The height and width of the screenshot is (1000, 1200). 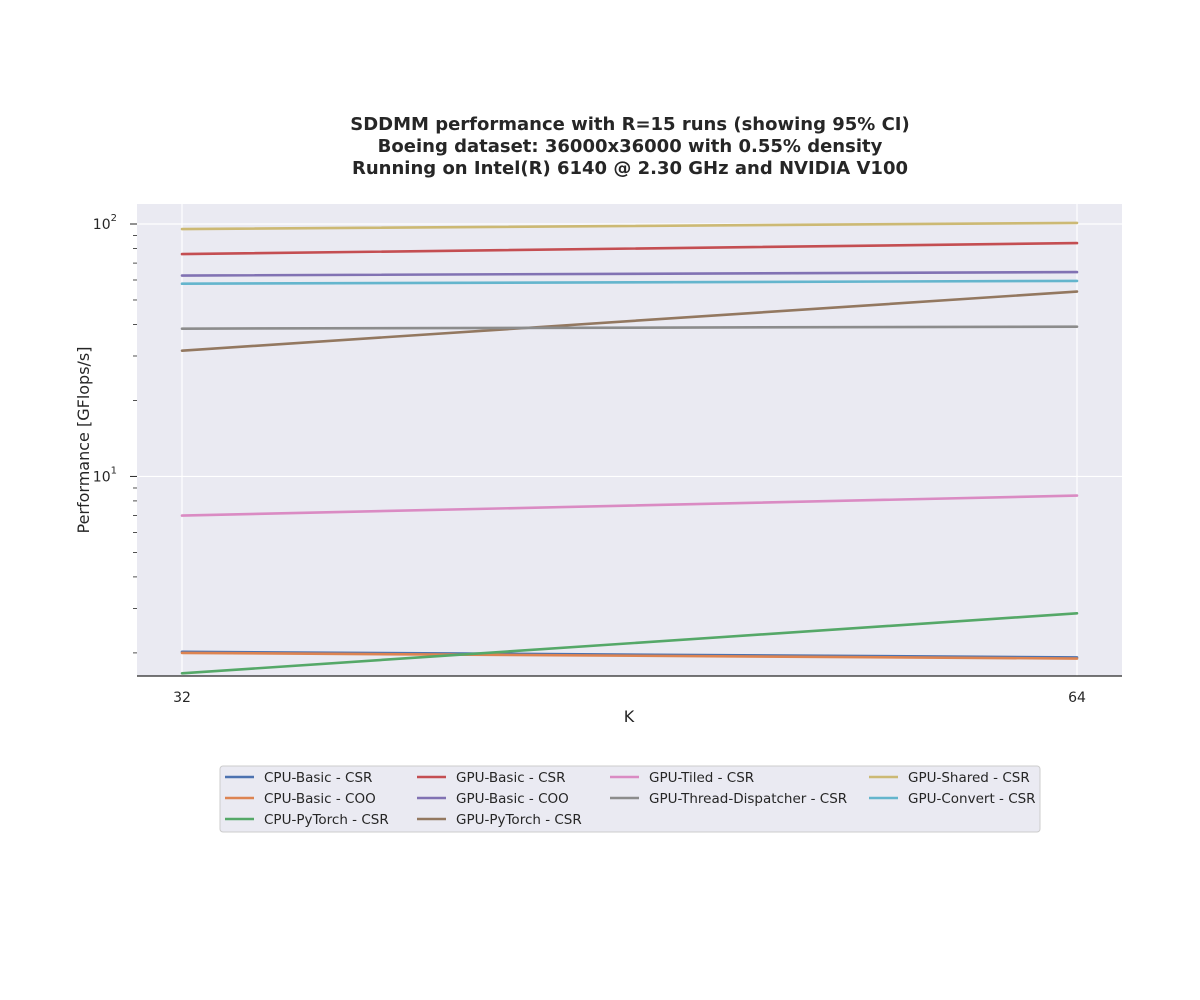 What do you see at coordinates (115, 433) in the screenshot?
I see `y-axis-ticks: 10¹ 10²` at bounding box center [115, 433].